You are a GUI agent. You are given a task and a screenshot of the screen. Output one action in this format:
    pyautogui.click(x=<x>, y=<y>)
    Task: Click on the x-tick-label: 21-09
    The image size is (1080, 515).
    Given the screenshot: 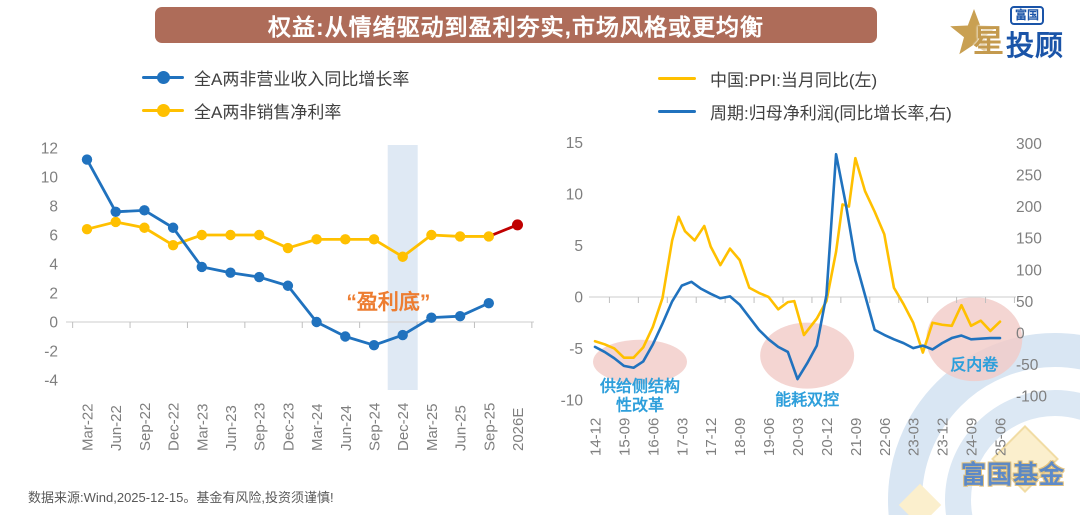 What is the action you would take?
    pyautogui.click(x=856, y=437)
    